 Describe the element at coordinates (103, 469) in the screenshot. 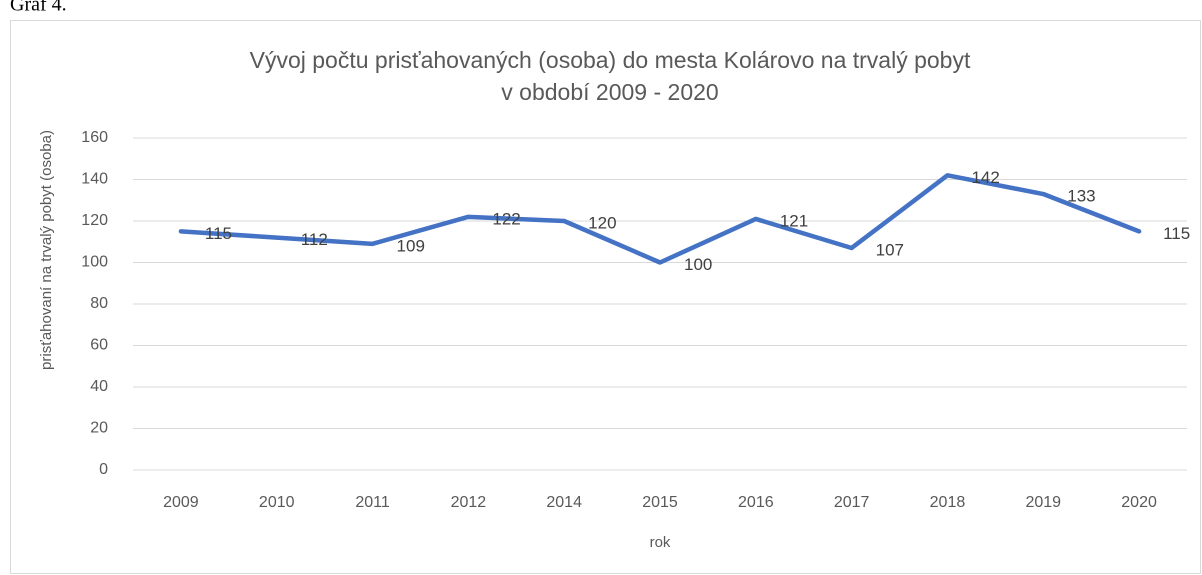

I see `y-tick-label: 0` at that location.